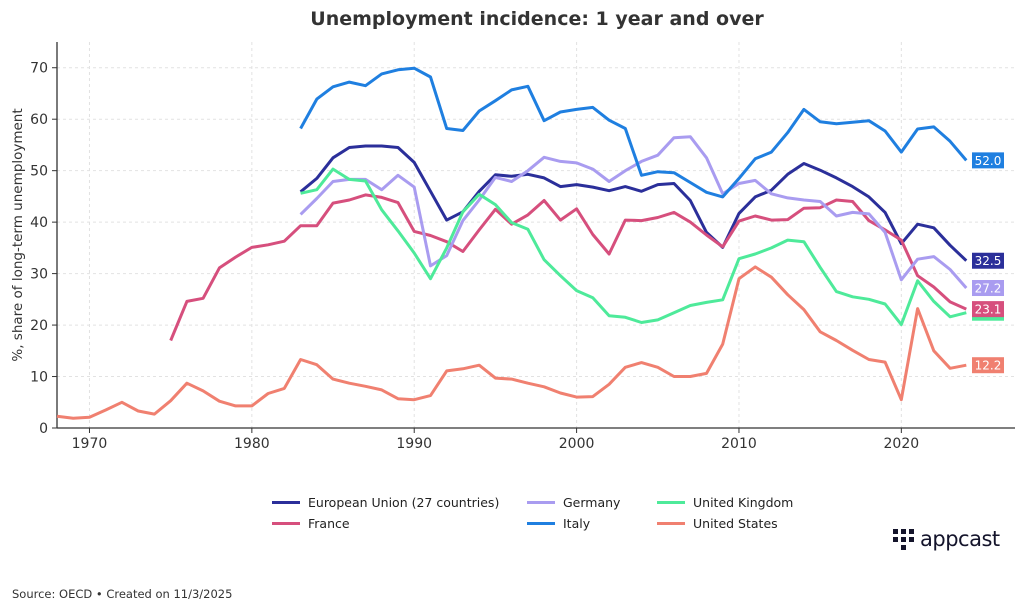 This screenshot has height=611, width=1024. I want to click on x-tick-label: 2020, so click(902, 444).